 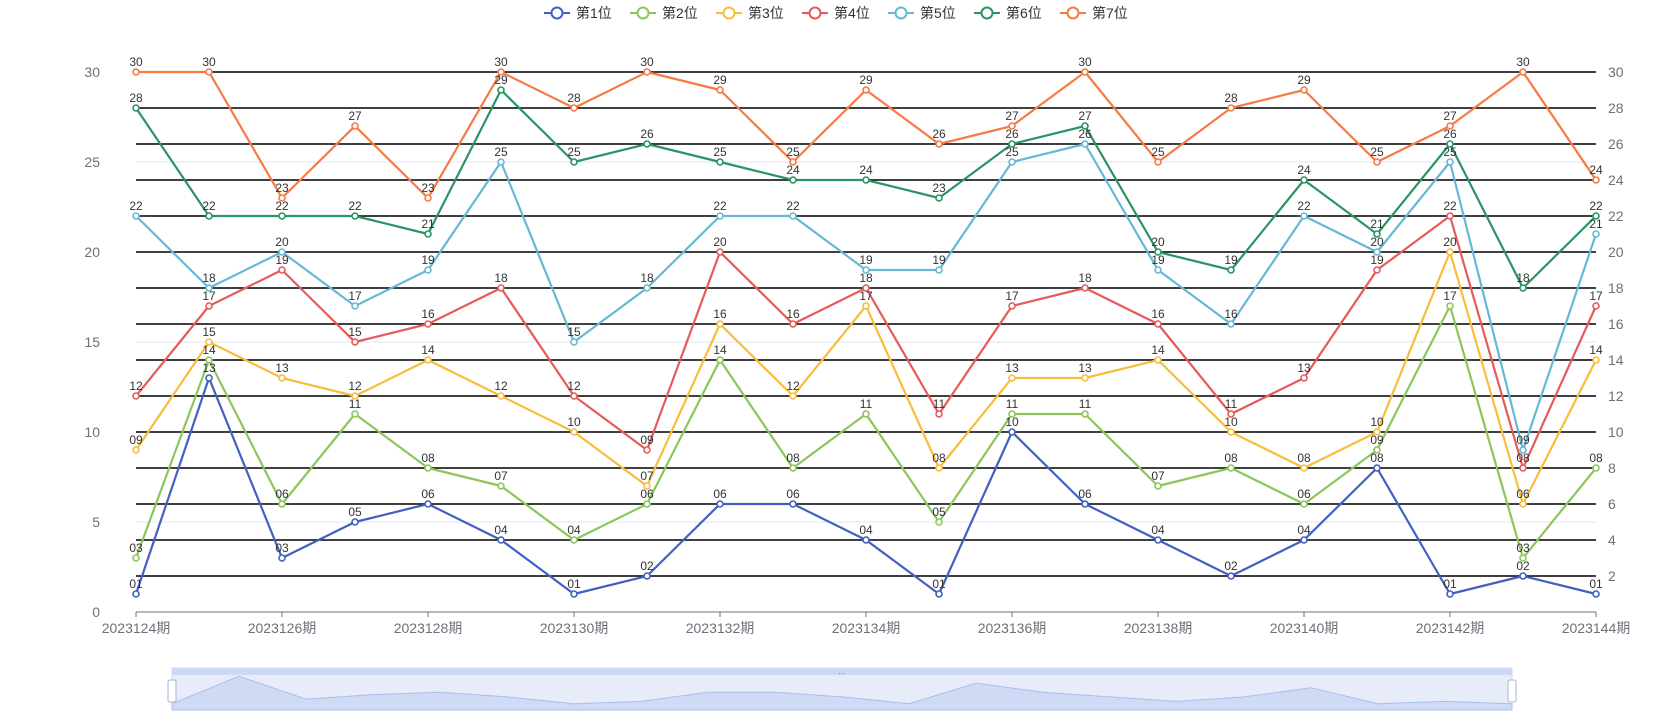 What do you see at coordinates (1512, 691) in the screenshot?
I see `zoom-right-handle` at bounding box center [1512, 691].